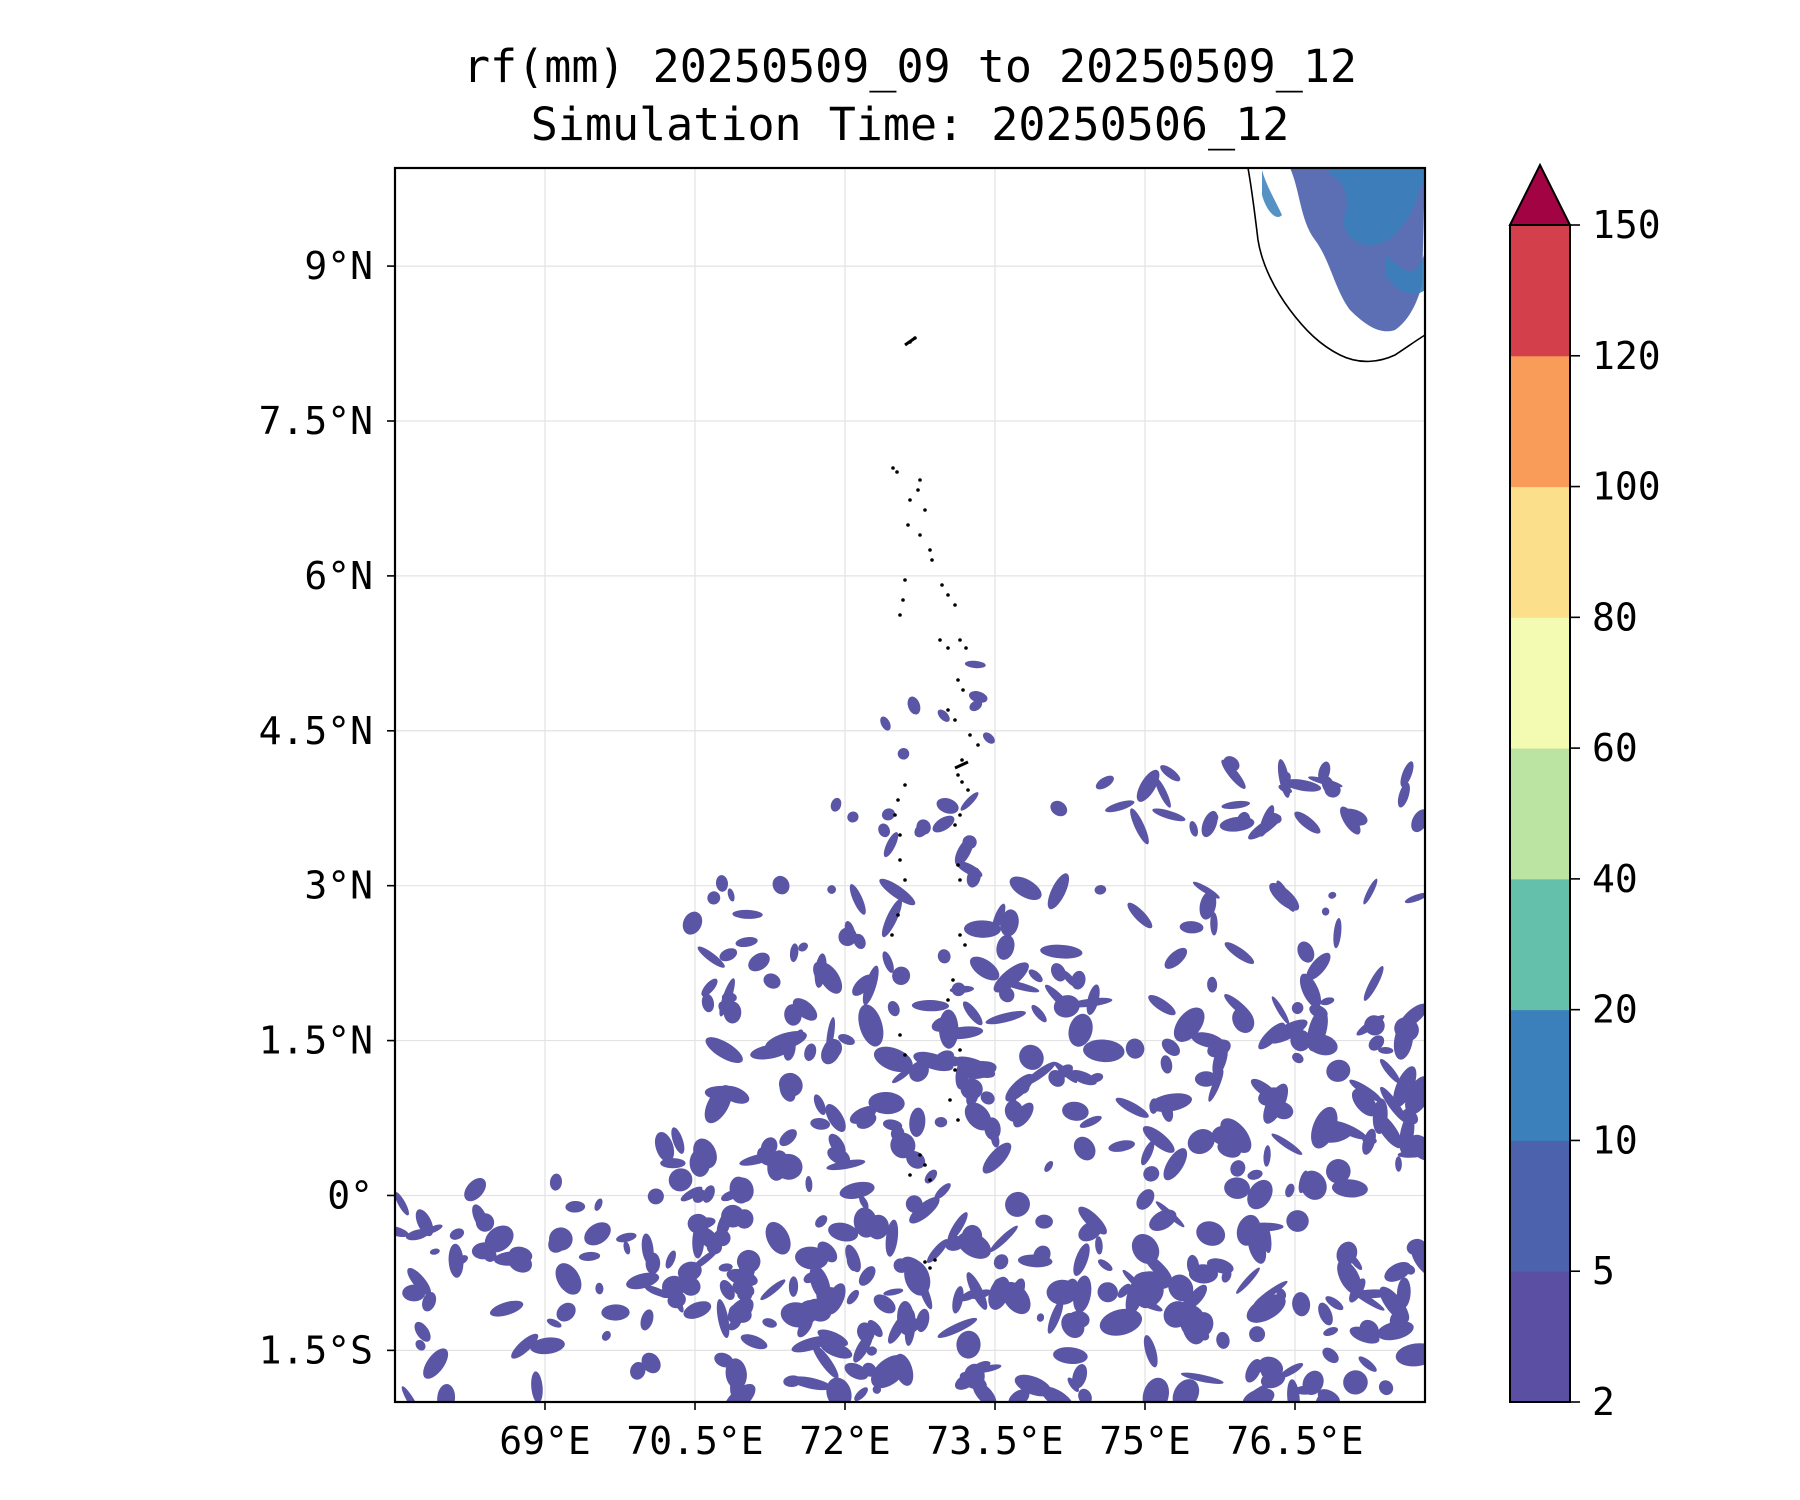  Describe the element at coordinates (350, 1195) in the screenshot. I see `lat-tick-label-6: 0°` at that location.